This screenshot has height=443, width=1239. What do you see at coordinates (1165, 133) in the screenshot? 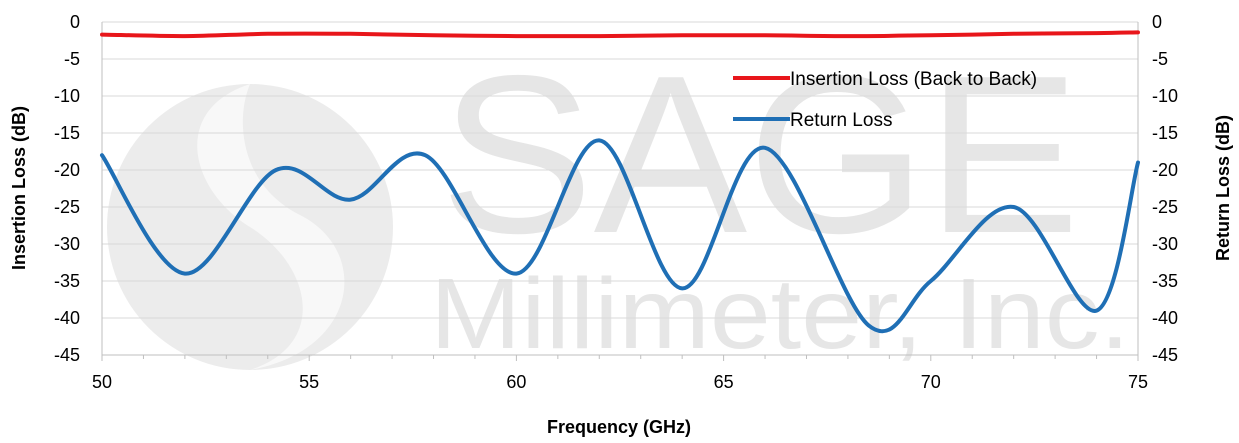
I see `y2-tick-label: -15` at bounding box center [1165, 133].